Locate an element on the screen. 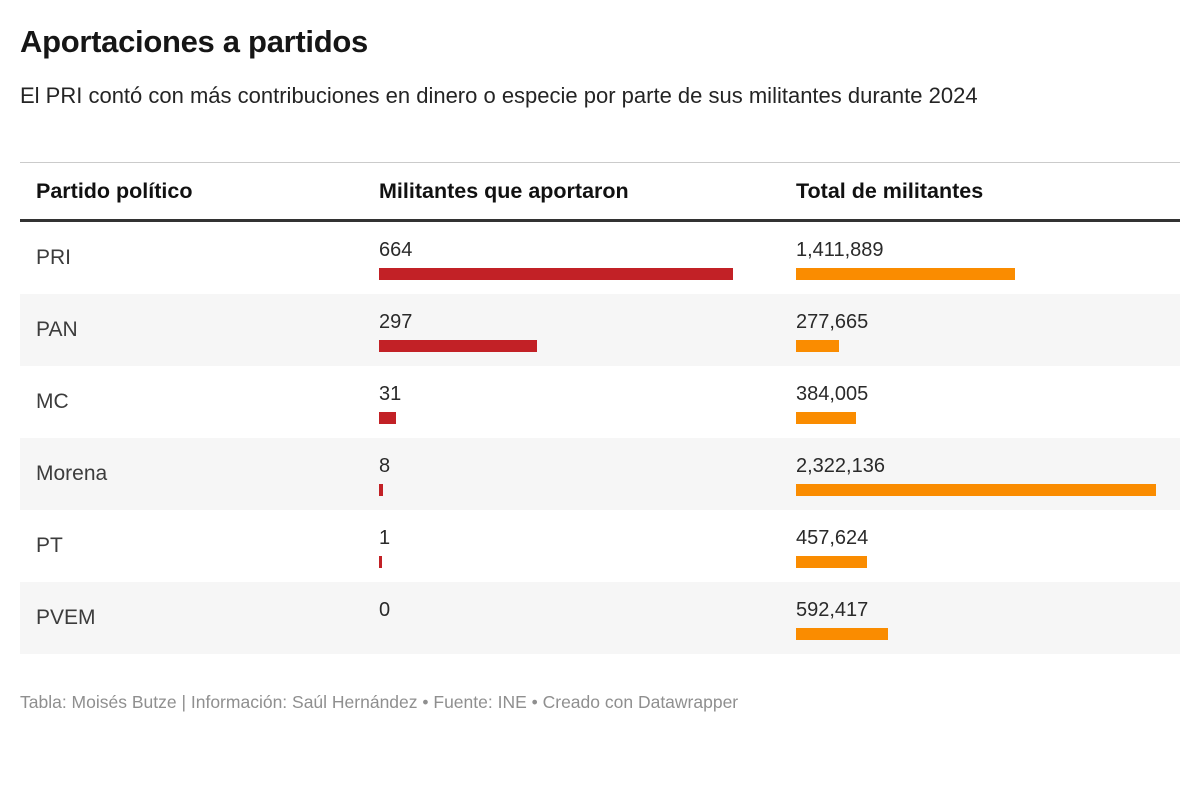 The height and width of the screenshot is (796, 1200). total-cell: 457,624 is located at coordinates (988, 546).